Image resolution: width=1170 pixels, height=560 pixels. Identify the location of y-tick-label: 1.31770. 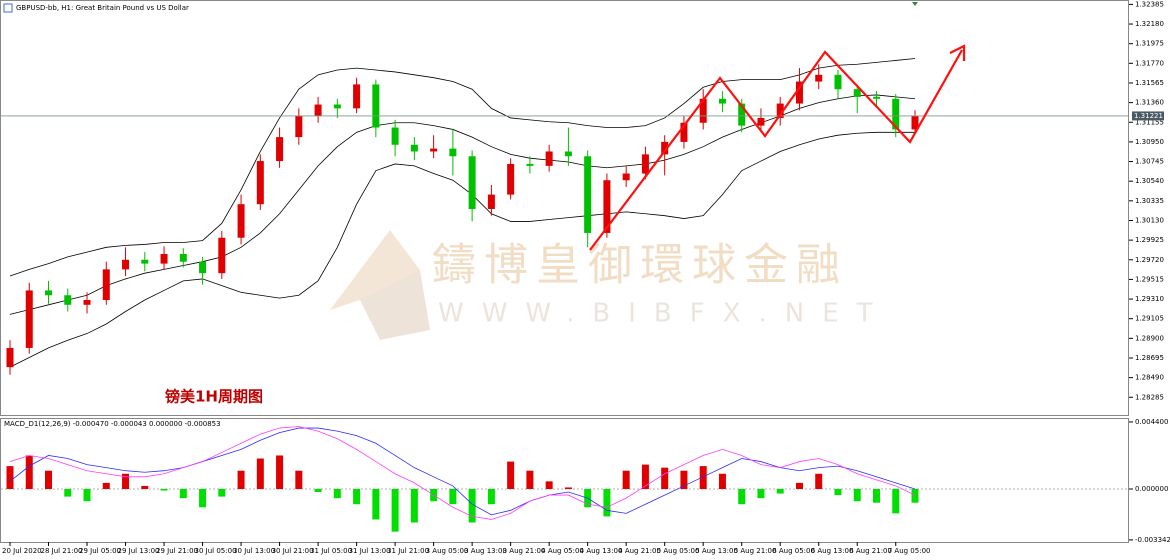
(1149, 63).